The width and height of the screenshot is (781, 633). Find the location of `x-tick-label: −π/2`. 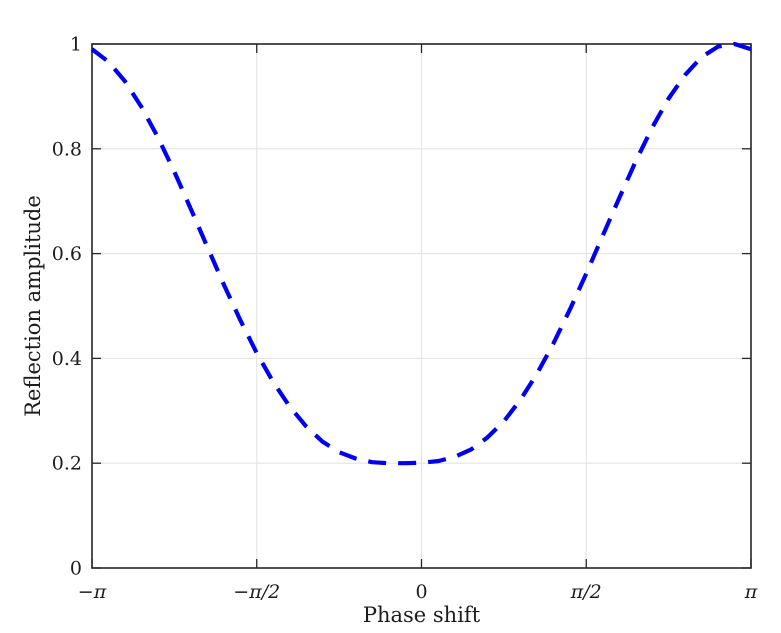

x-tick-label: −π/2 is located at coordinates (256, 592).